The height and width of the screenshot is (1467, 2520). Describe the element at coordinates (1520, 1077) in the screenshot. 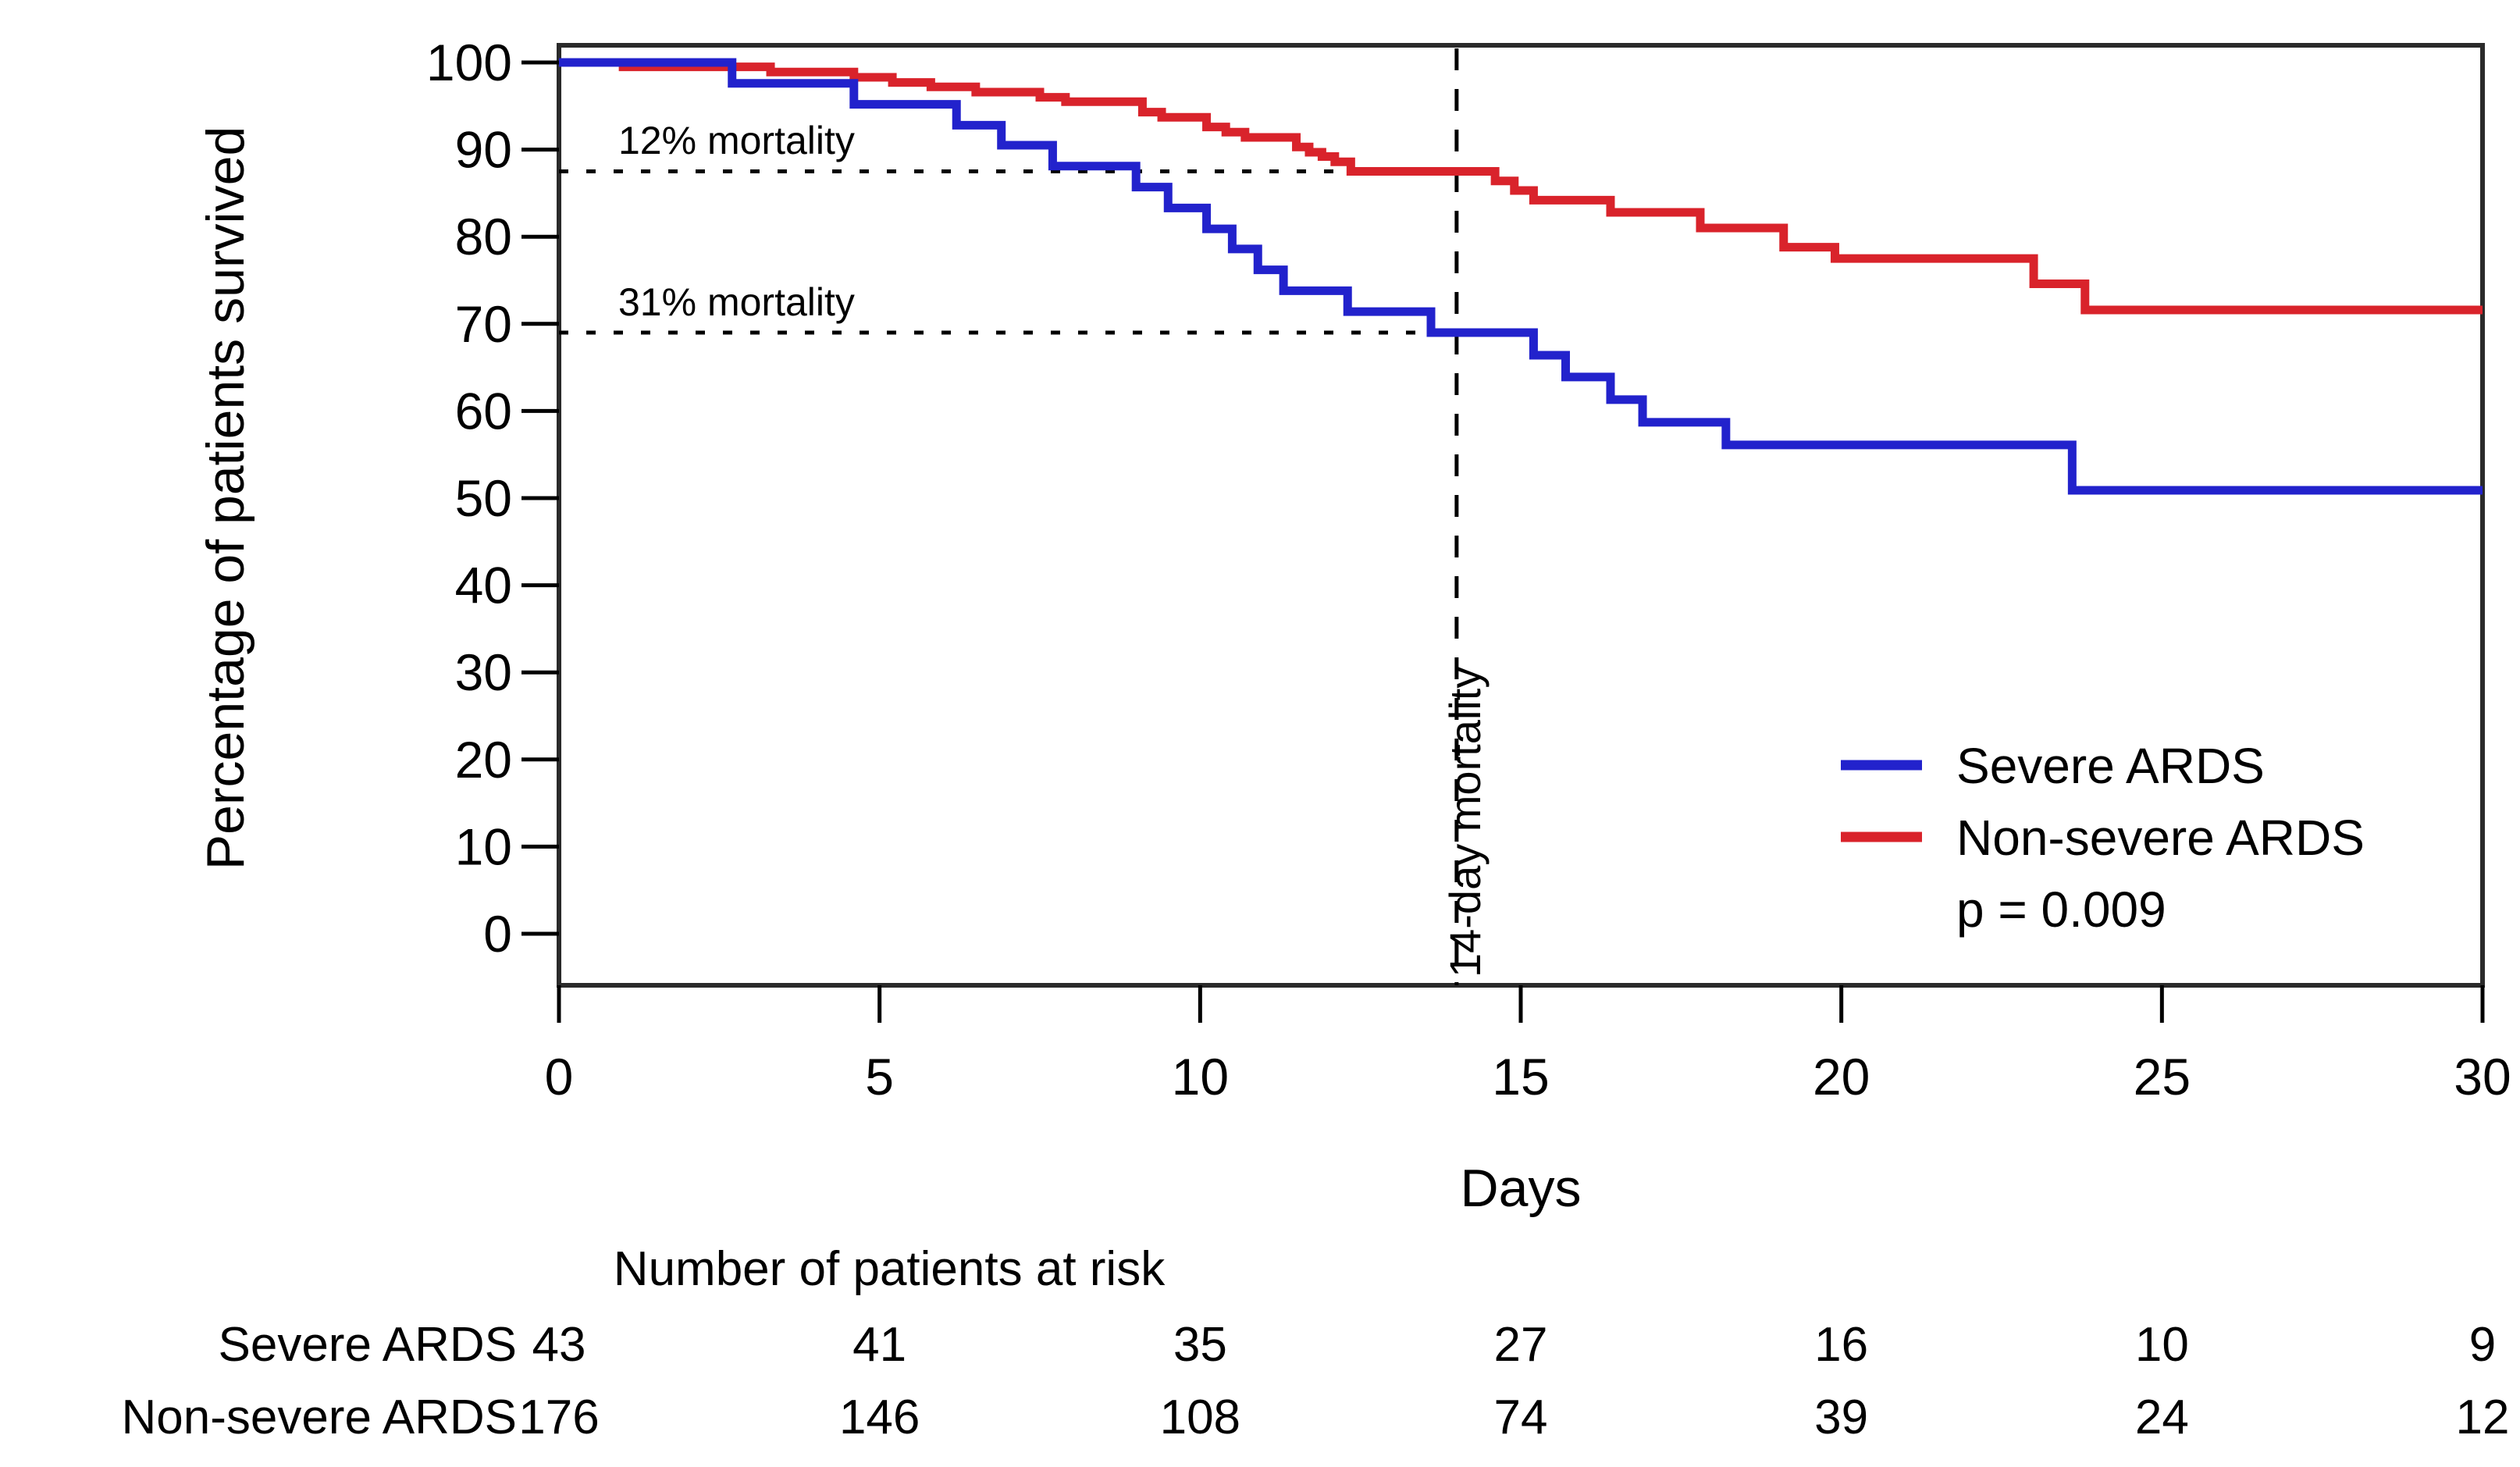

I see `x-tick-label: 15` at that location.